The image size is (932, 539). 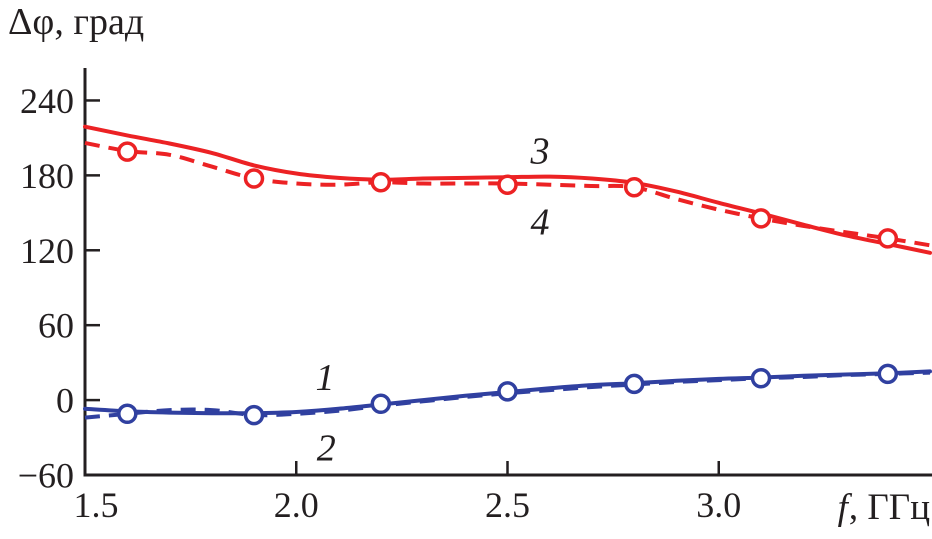 I want to click on x-tick-label: 2.0, so click(x=296, y=505).